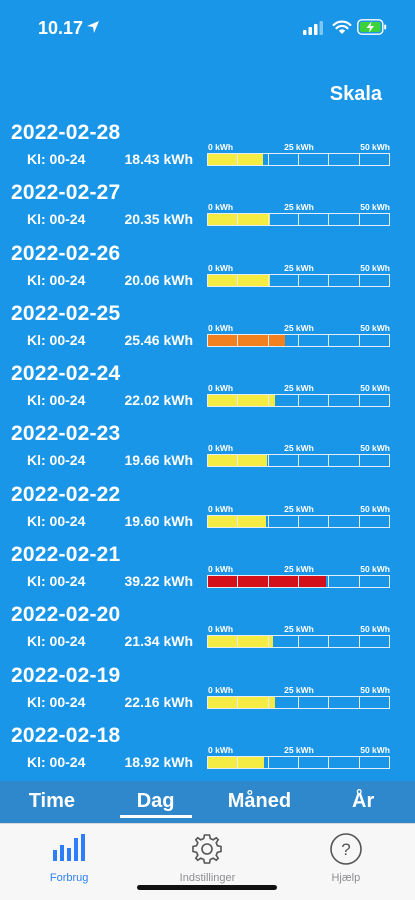  I want to click on tab-bar: Forbrug Indstillinger ? Hjælp, so click(207, 861).